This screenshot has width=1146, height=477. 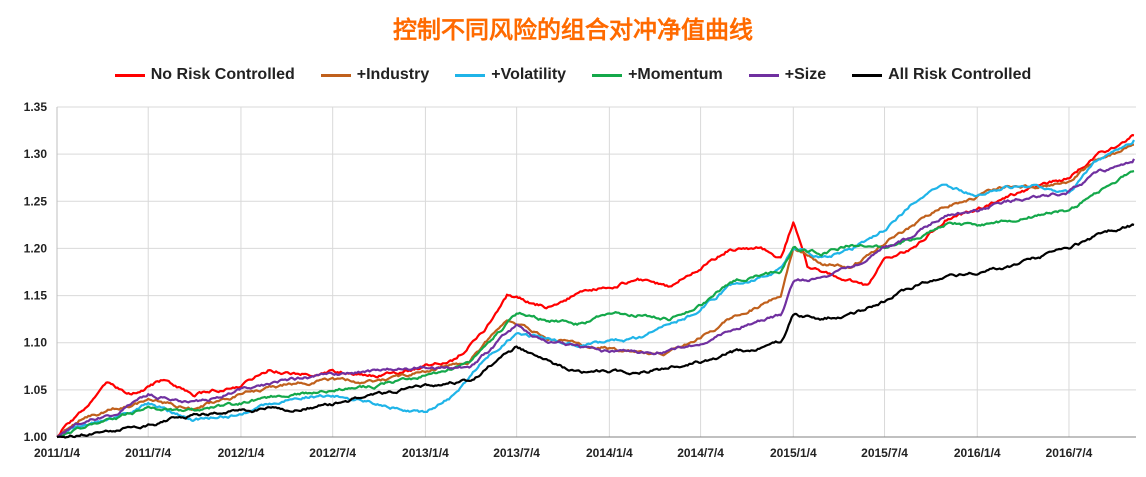 I want to click on x-tick-label: 2015/1/4, so click(x=793, y=453).